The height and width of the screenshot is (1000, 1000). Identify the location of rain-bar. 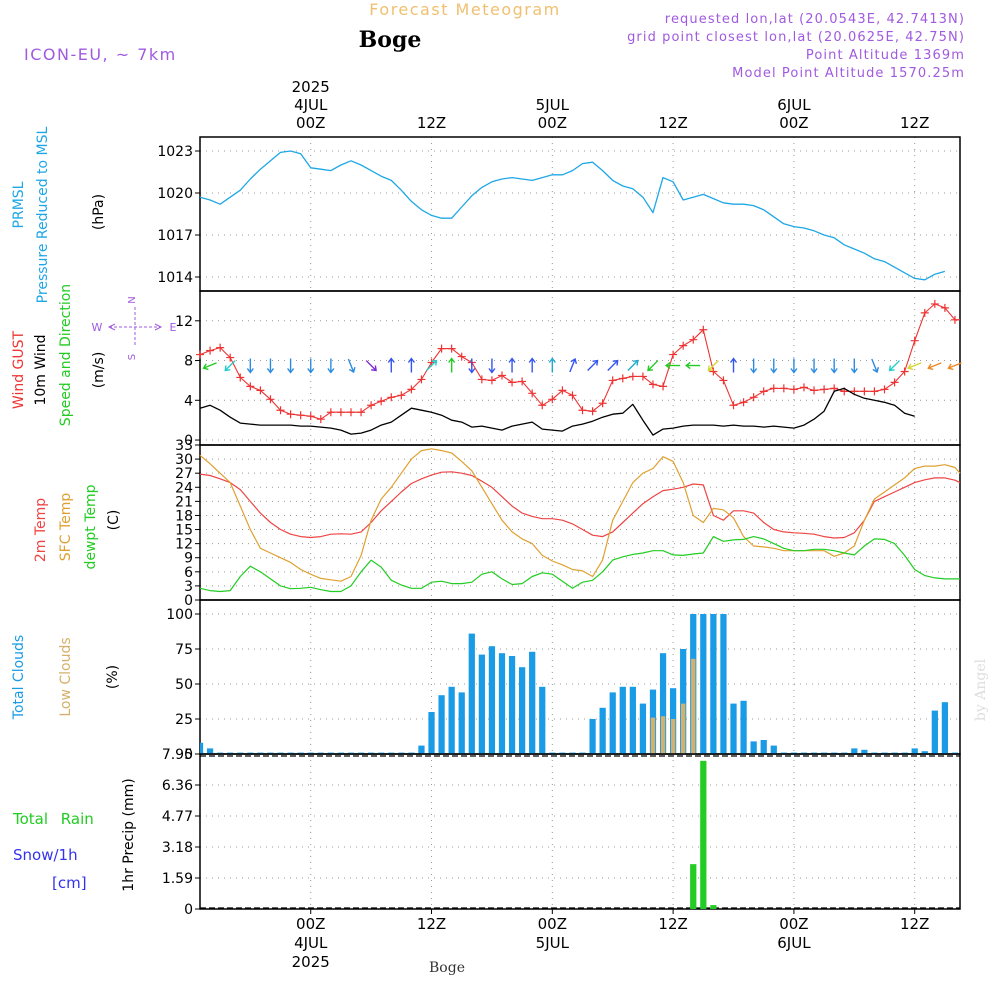
(713, 907).